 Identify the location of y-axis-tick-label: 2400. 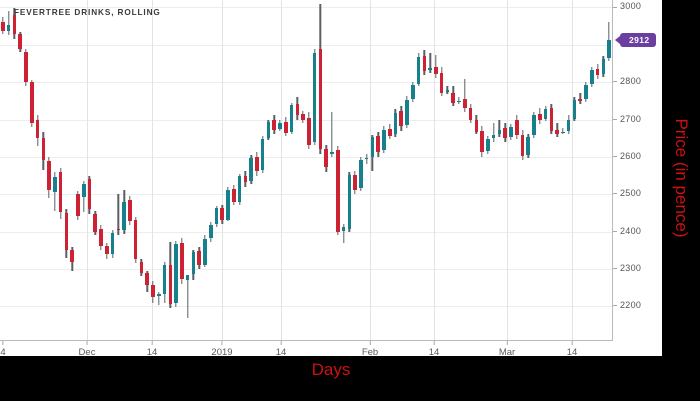
(636, 232).